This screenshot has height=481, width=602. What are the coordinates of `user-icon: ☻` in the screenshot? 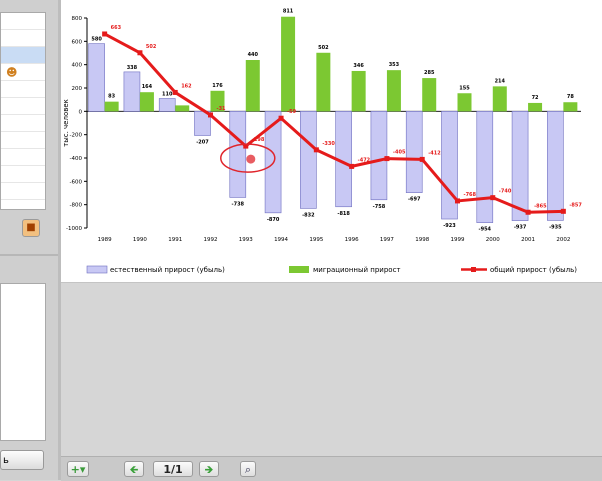 It's located at (12, 72).